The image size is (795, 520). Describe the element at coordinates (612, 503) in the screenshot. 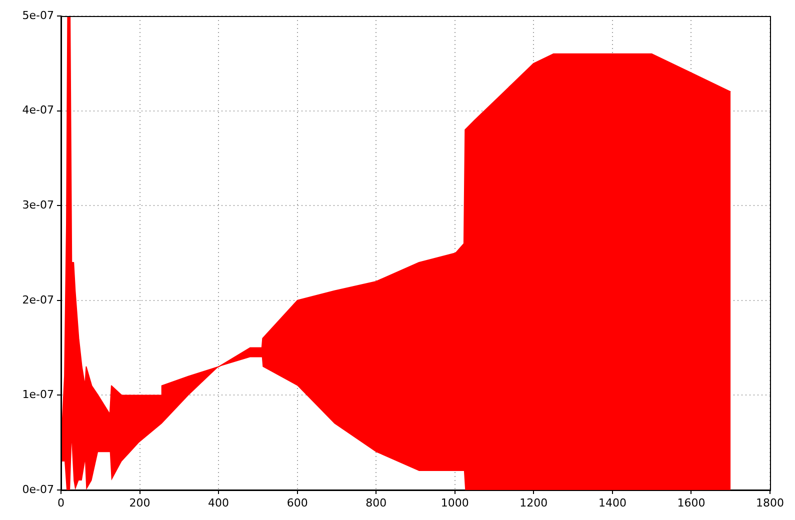

I see `x-tick-label: 1400` at that location.